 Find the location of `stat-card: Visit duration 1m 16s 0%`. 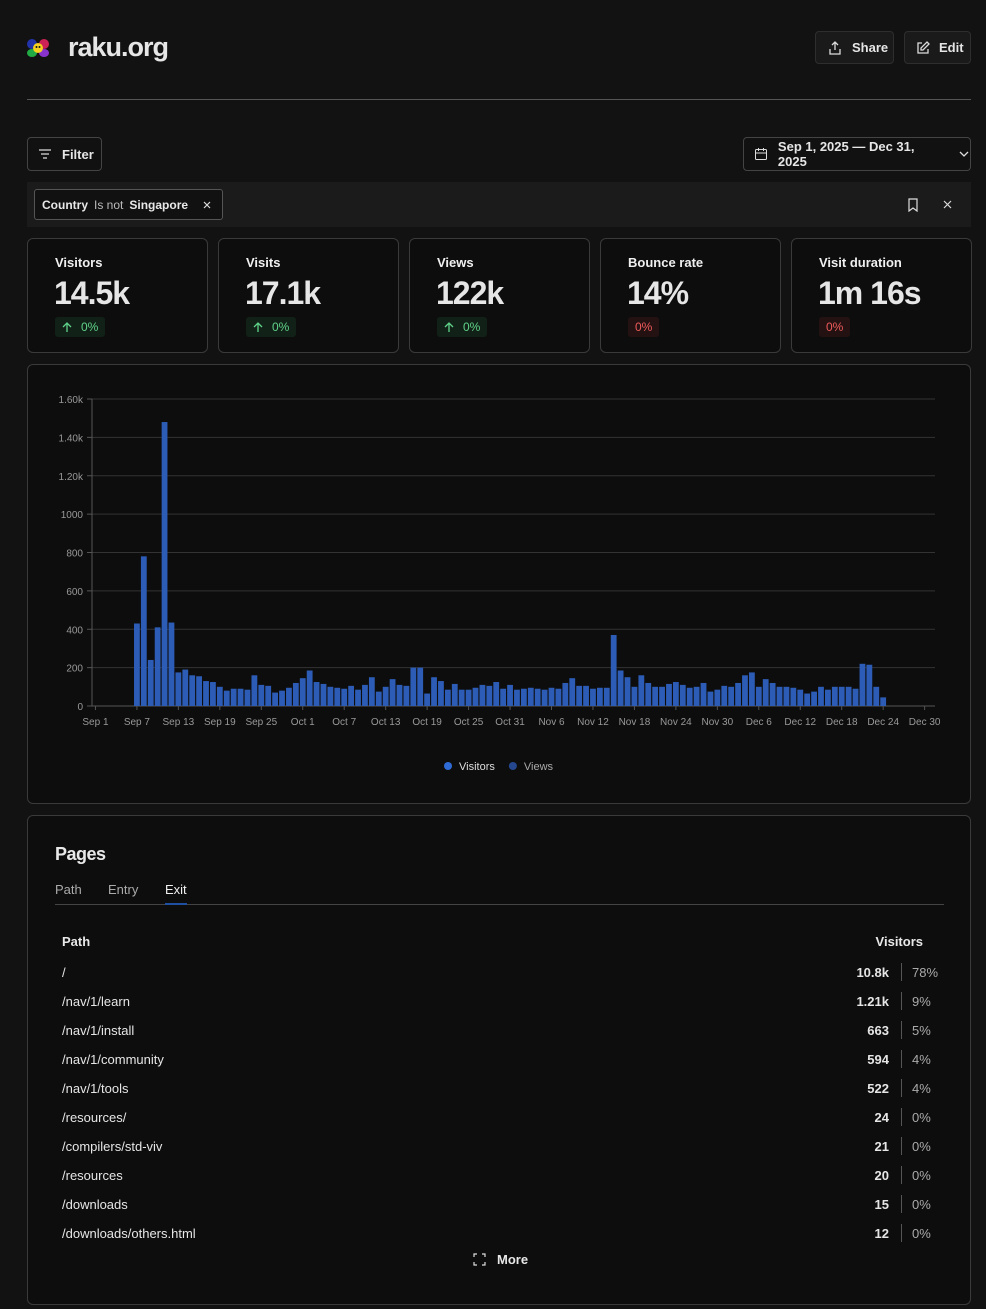

stat-card: Visit duration 1m 16s 0% is located at coordinates (881, 295).